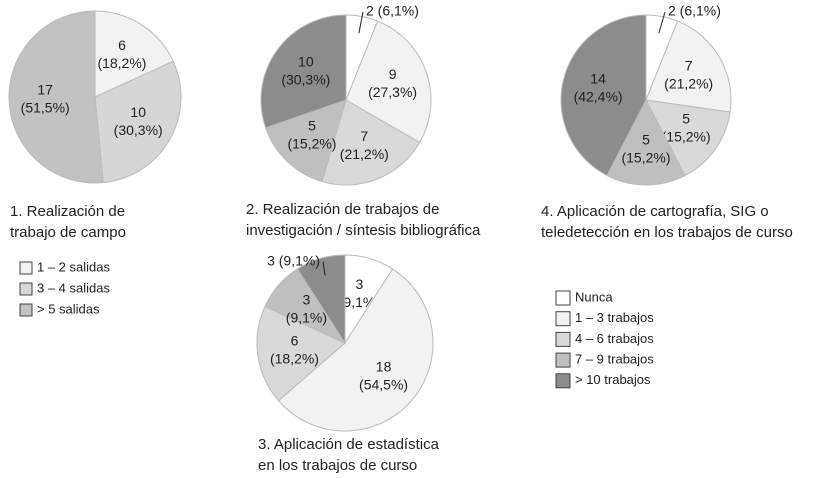 This screenshot has height=478, width=830. I want to click on pie-title: 3. Aplicación de estadística, so click(349, 444).